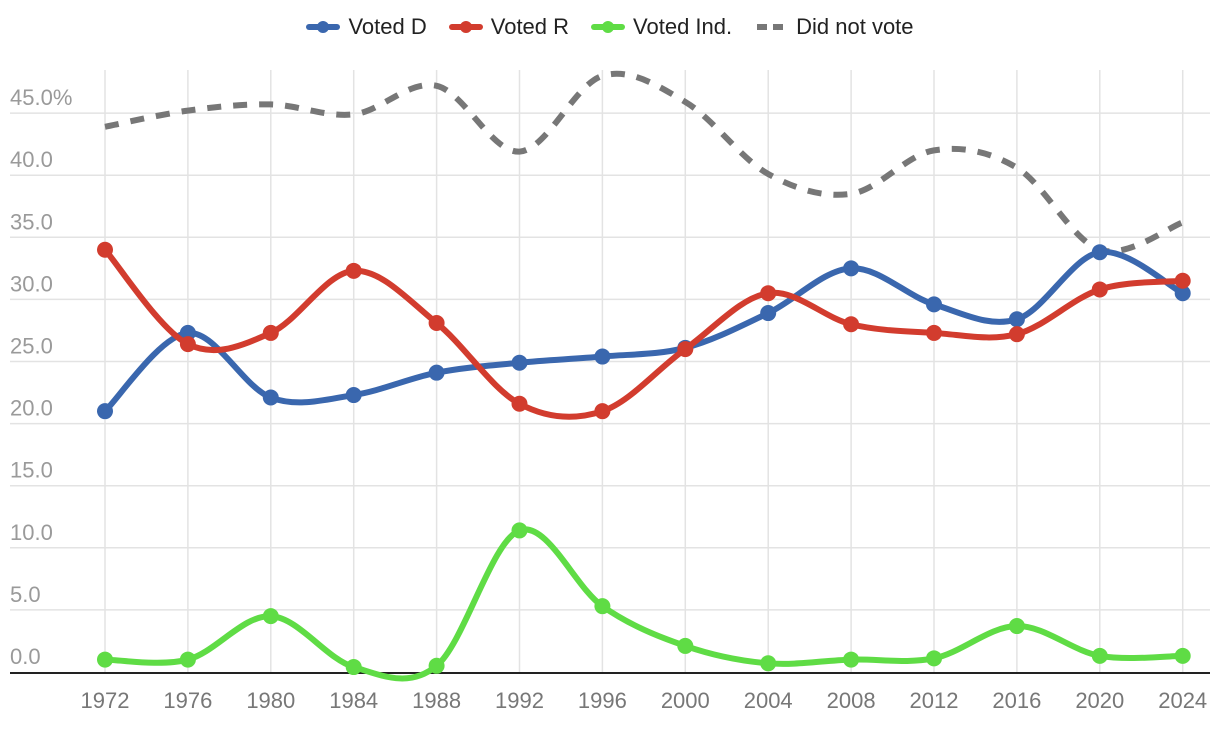 This screenshot has height=730, width=1220. Describe the element at coordinates (851, 700) in the screenshot. I see `x-tick-label: 2008` at that location.